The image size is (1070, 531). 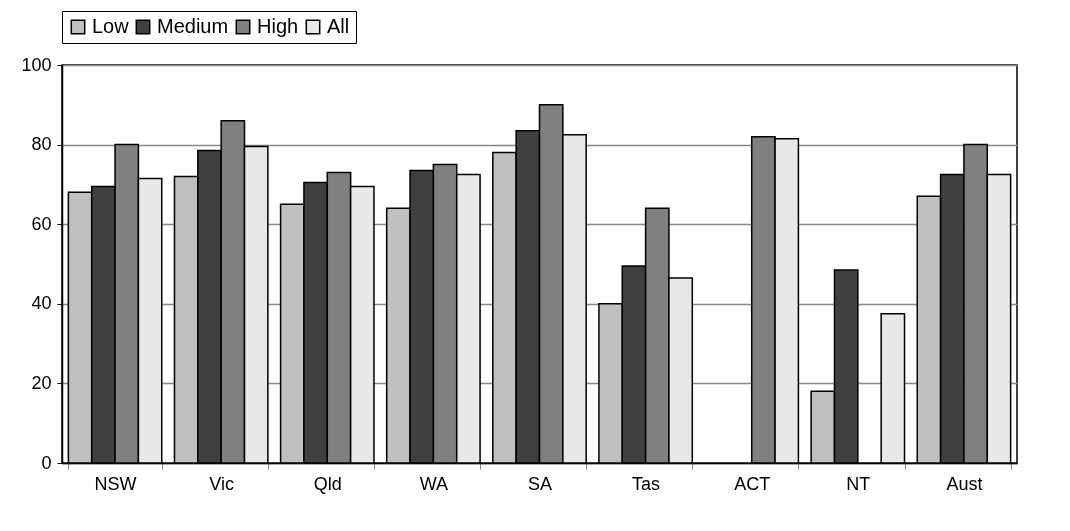 I want to click on x-tick-label: NT, so click(x=858, y=483).